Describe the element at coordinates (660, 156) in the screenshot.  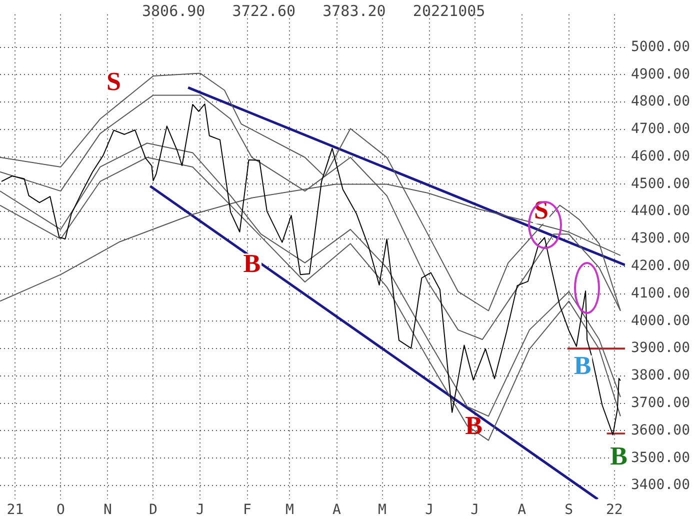
I see `y-tick-label: 4600.00` at that location.